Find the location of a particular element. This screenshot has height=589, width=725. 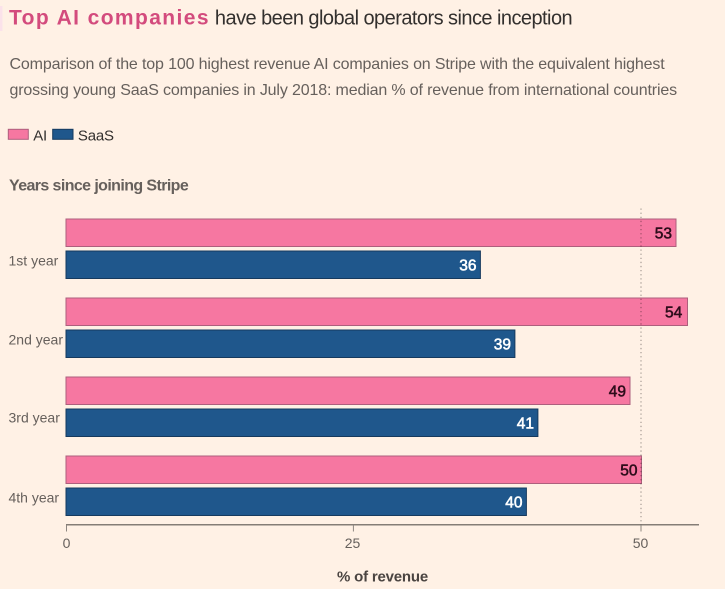

svg-text: 1st year is located at coordinates (34, 260).